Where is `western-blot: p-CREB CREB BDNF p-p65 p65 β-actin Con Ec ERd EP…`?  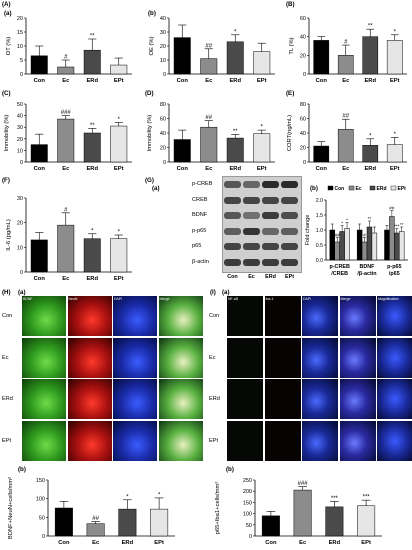 western-blot: p-CREB CREB BDNF p-p65 p65 β-actin Con Ec ERd EP… is located at coordinates (247, 231).